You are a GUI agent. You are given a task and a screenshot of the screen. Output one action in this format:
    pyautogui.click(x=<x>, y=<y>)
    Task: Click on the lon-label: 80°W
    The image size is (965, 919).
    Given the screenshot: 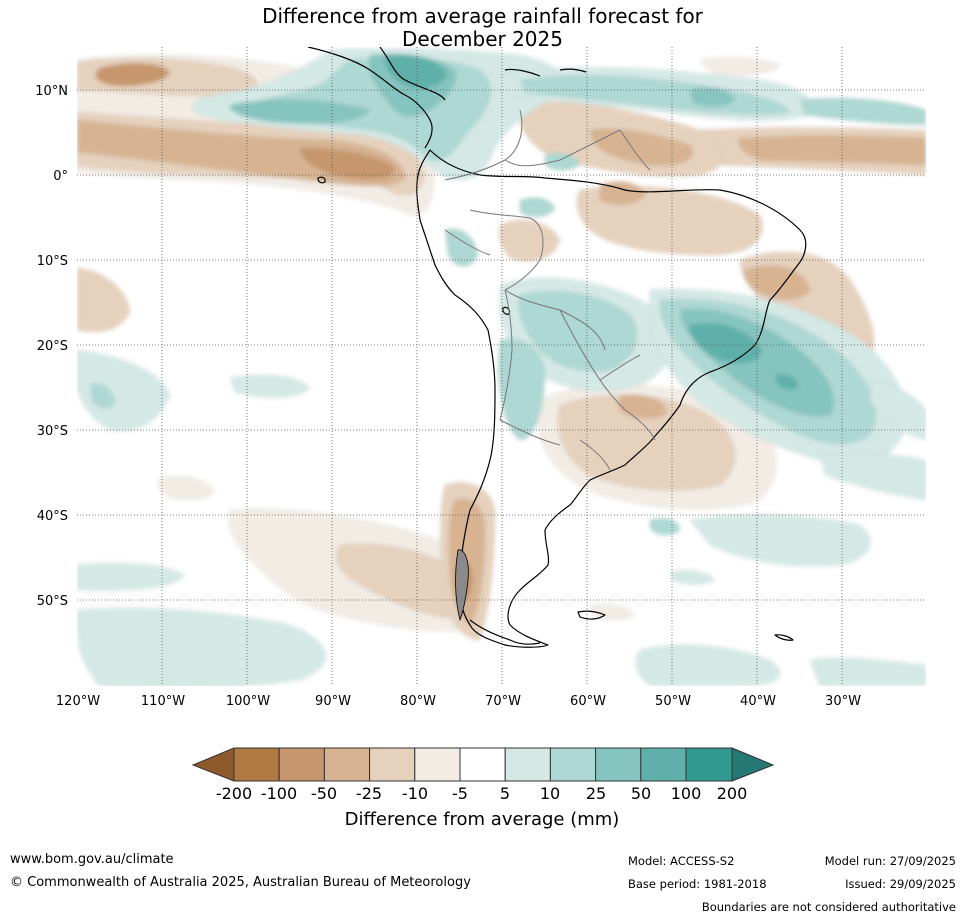 What is the action you would take?
    pyautogui.click(x=418, y=701)
    